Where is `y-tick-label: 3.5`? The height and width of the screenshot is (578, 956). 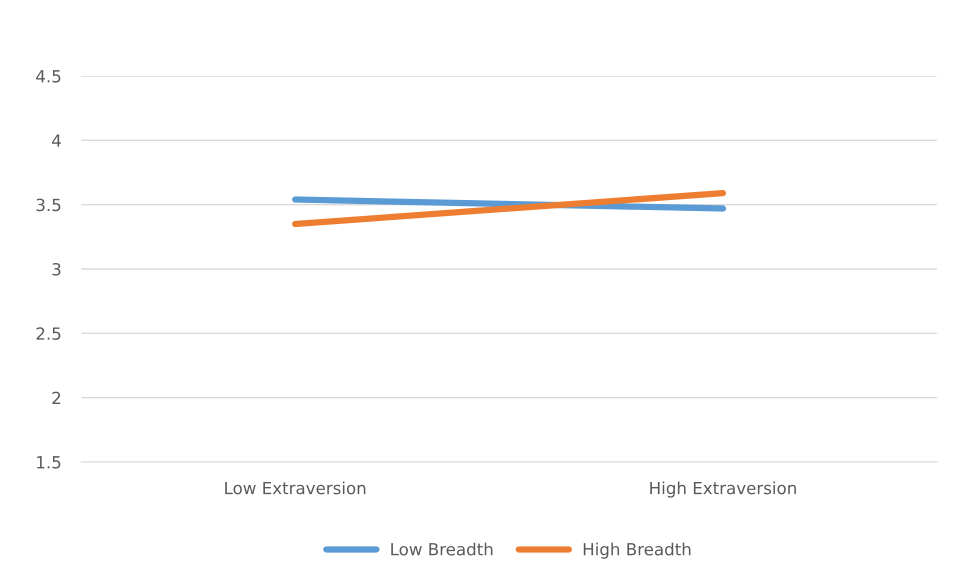 y-tick-label: 3.5 is located at coordinates (48, 205).